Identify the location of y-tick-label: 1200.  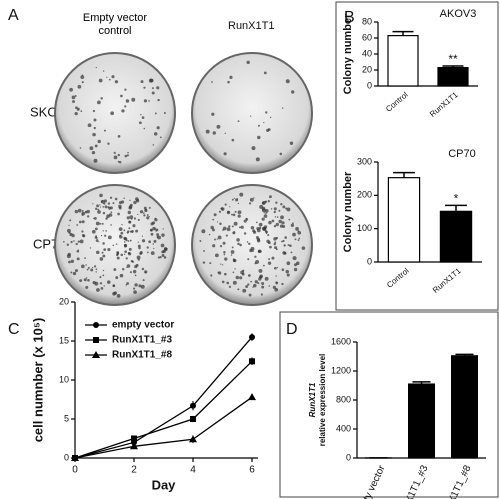
(341, 370).